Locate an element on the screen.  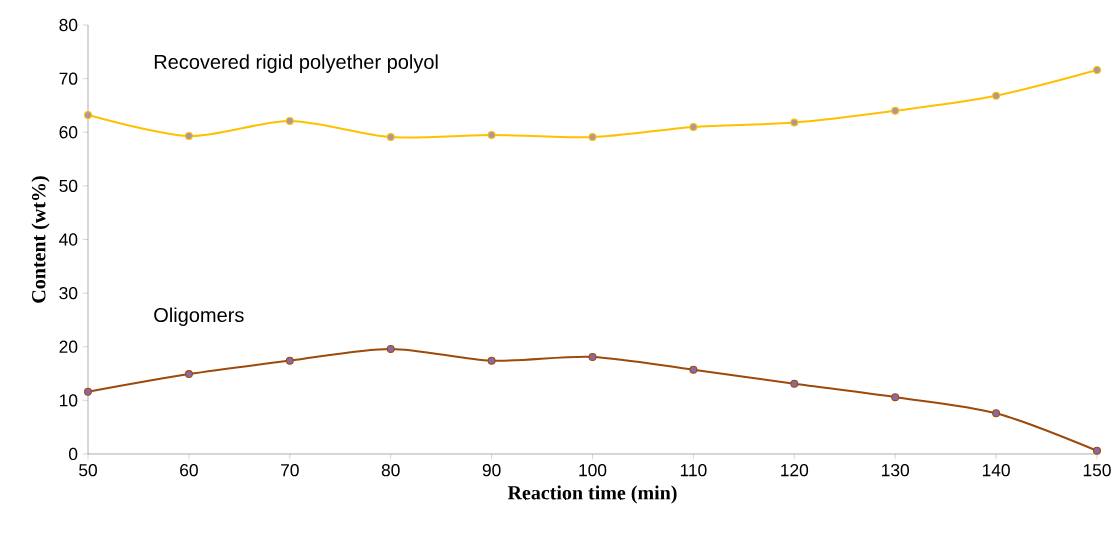
x-tick-label: 140 is located at coordinates (996, 470).